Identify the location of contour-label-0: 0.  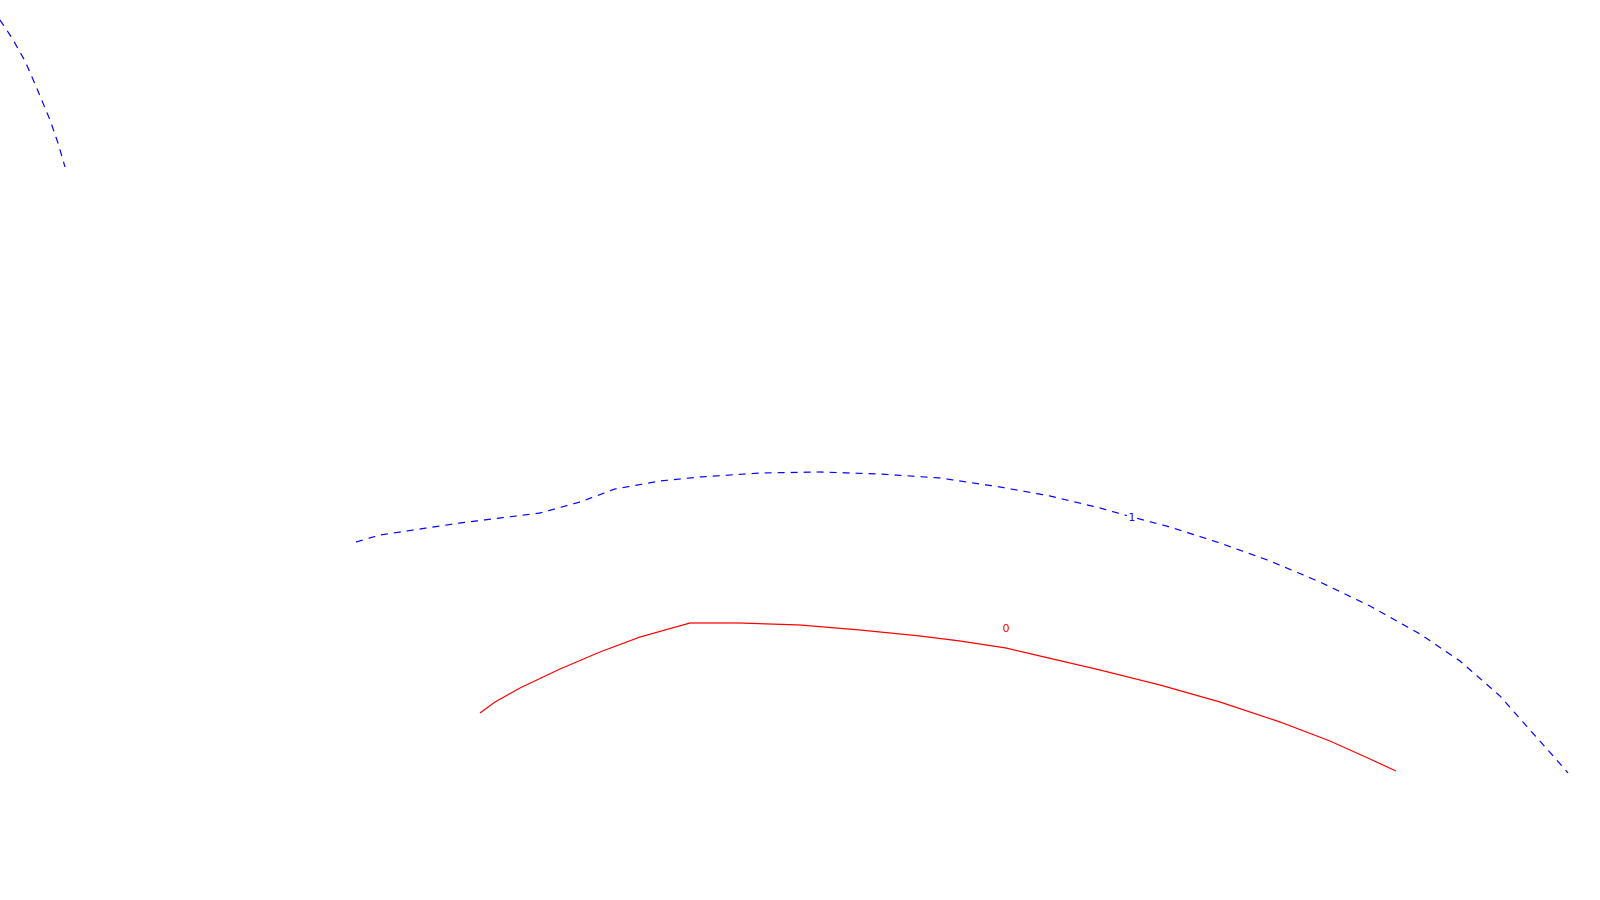
(1006, 628).